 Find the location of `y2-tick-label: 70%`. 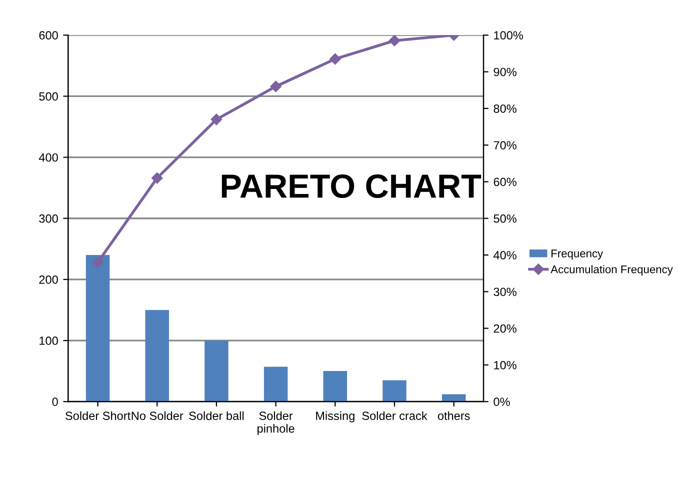

y2-tick-label: 70% is located at coordinates (505, 145).